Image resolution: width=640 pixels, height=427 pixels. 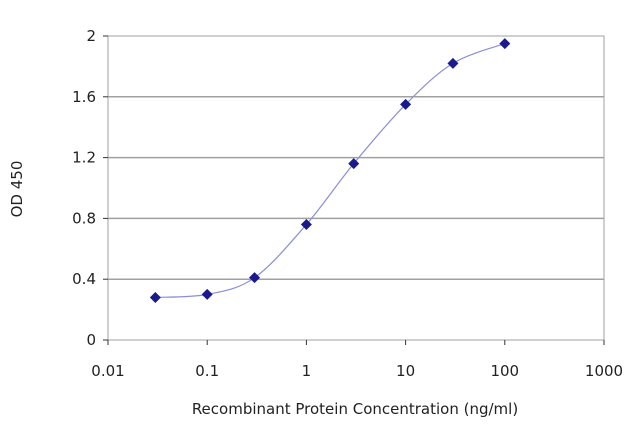 I want to click on y-tick-label: 2, so click(x=91, y=36).